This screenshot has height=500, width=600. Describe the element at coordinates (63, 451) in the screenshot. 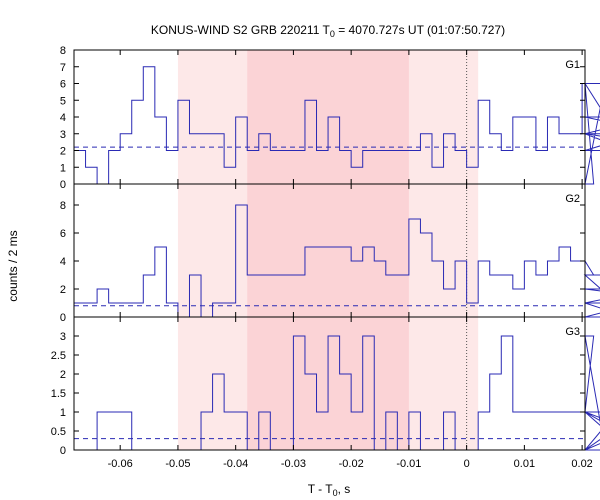

I see `y-tick-label-g3: 0` at that location.